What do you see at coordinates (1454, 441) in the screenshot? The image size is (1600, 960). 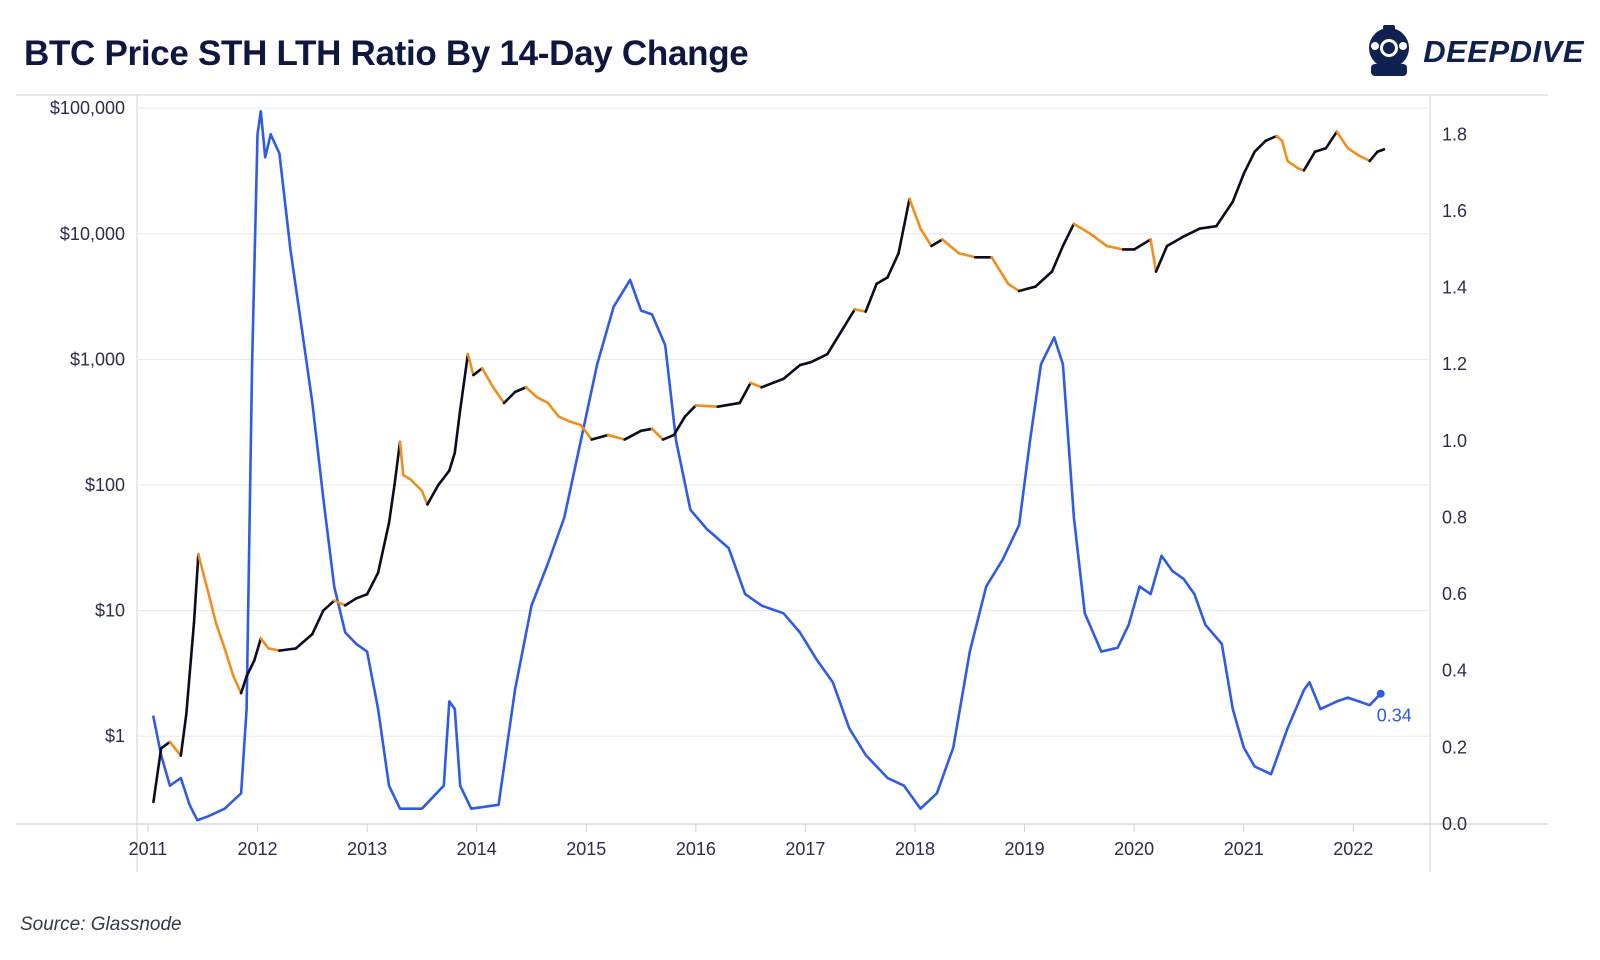 I see `right-tick-label: 1.0` at bounding box center [1454, 441].